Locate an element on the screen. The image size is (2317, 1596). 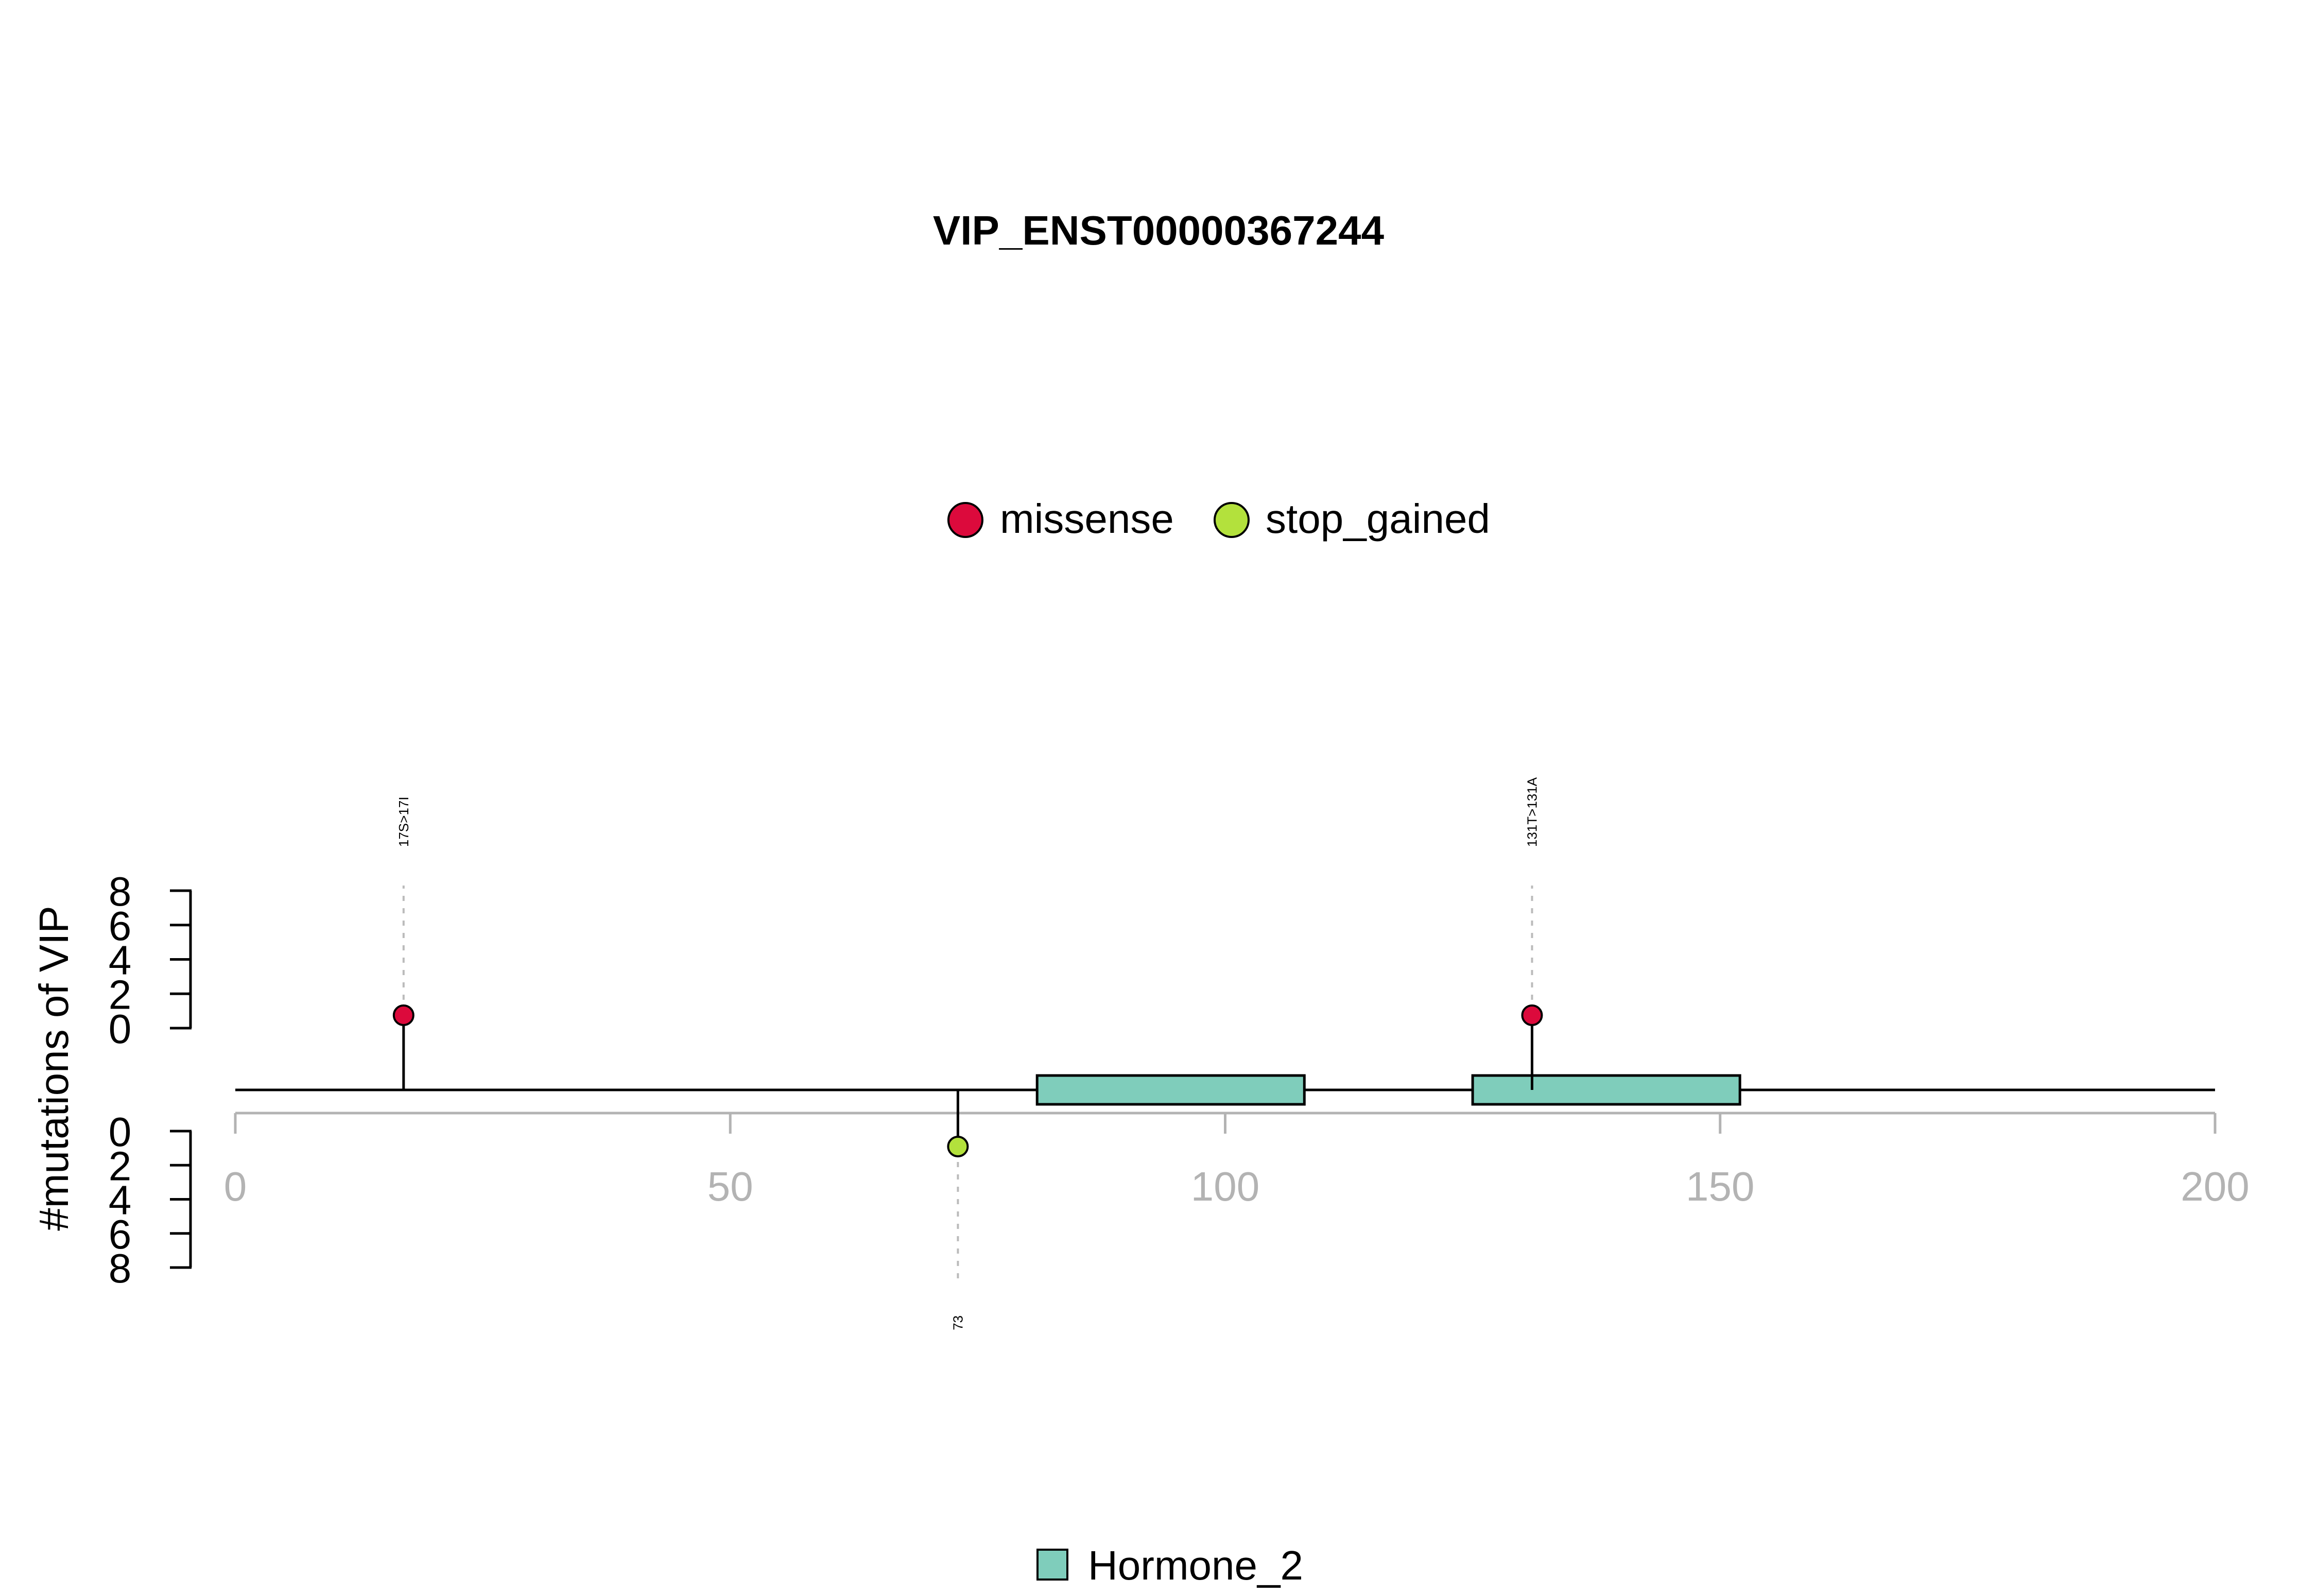
y-axis-label: #mutations of VIP is located at coordinates (54, 1068).